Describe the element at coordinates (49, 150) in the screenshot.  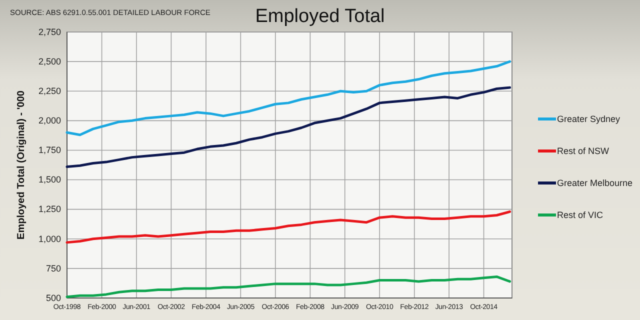
I see `y-tick-label: 1,750` at that location.